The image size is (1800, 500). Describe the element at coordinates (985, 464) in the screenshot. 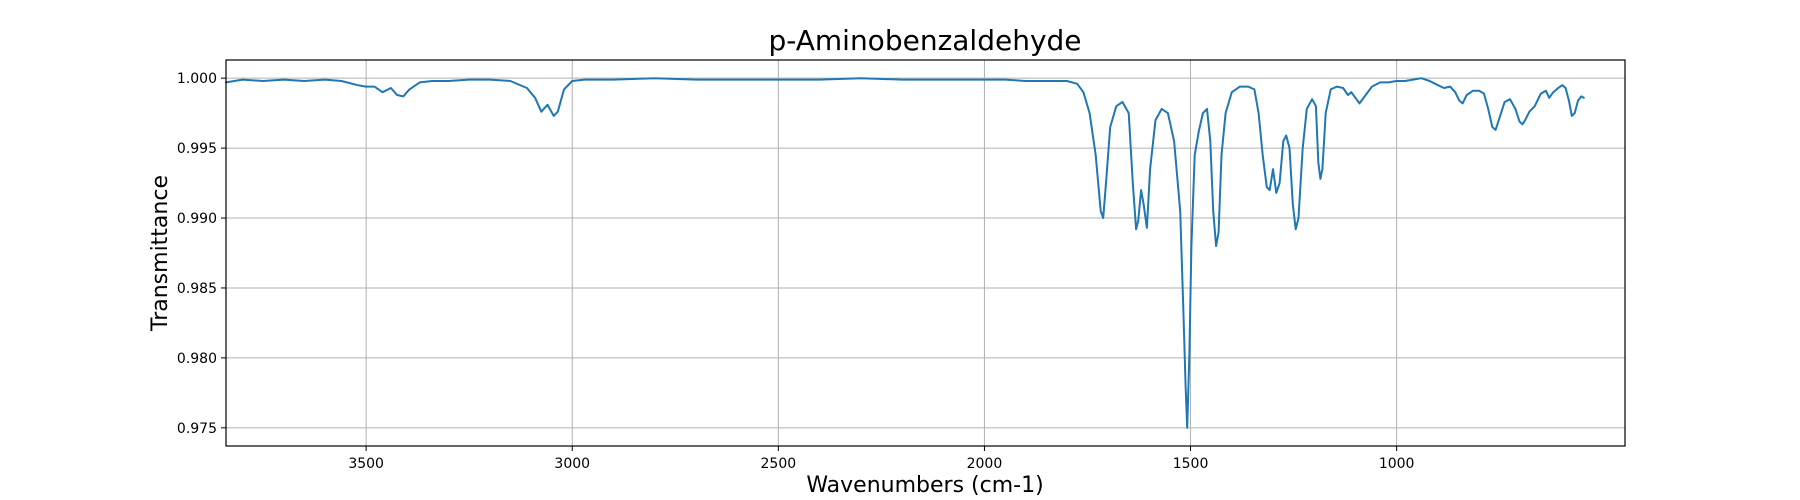

I see `x-tick-label: 2000` at that location.